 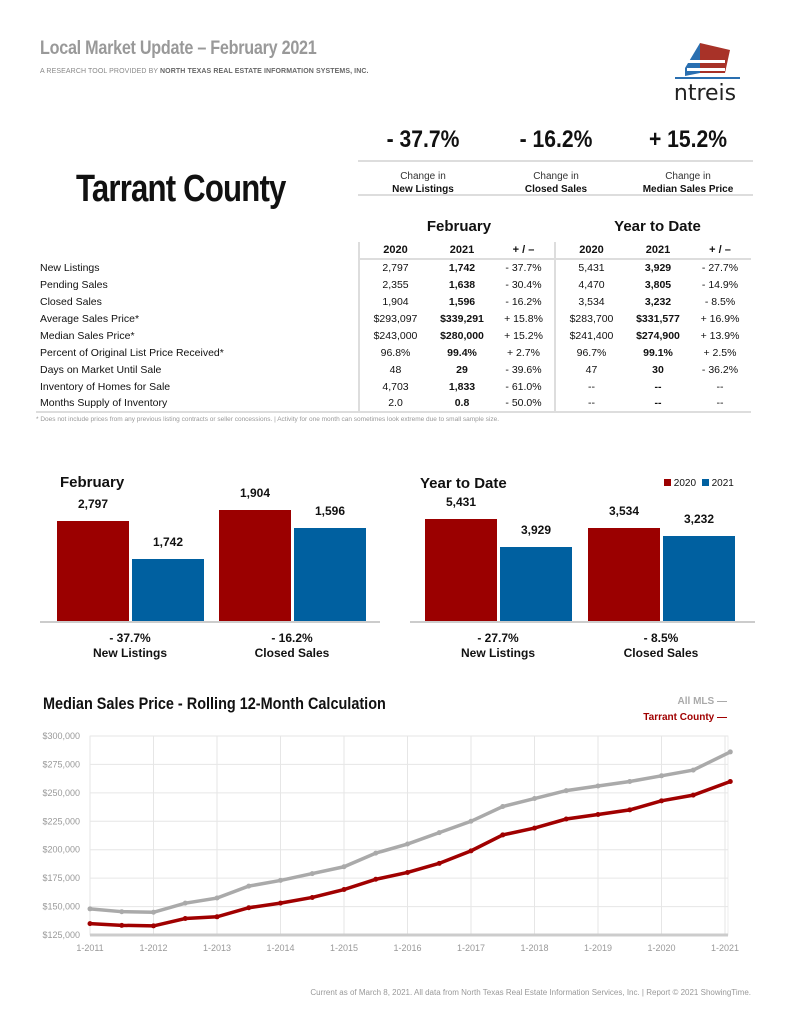 I want to click on report-title: Local Market Update – February 2021, so click(x=178, y=48).